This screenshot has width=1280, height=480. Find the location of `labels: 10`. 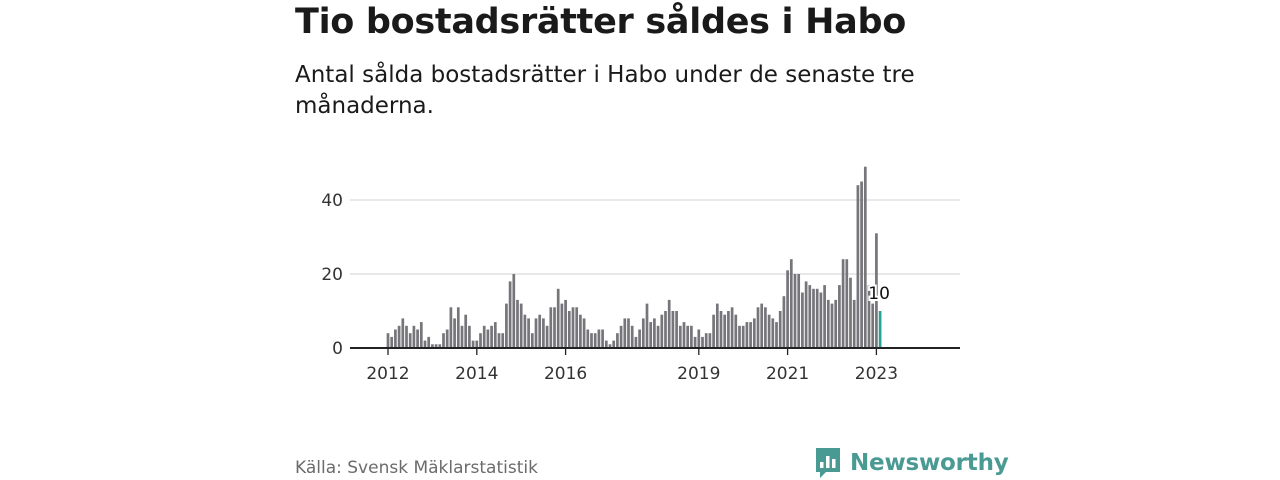

labels: 10 is located at coordinates (879, 294).